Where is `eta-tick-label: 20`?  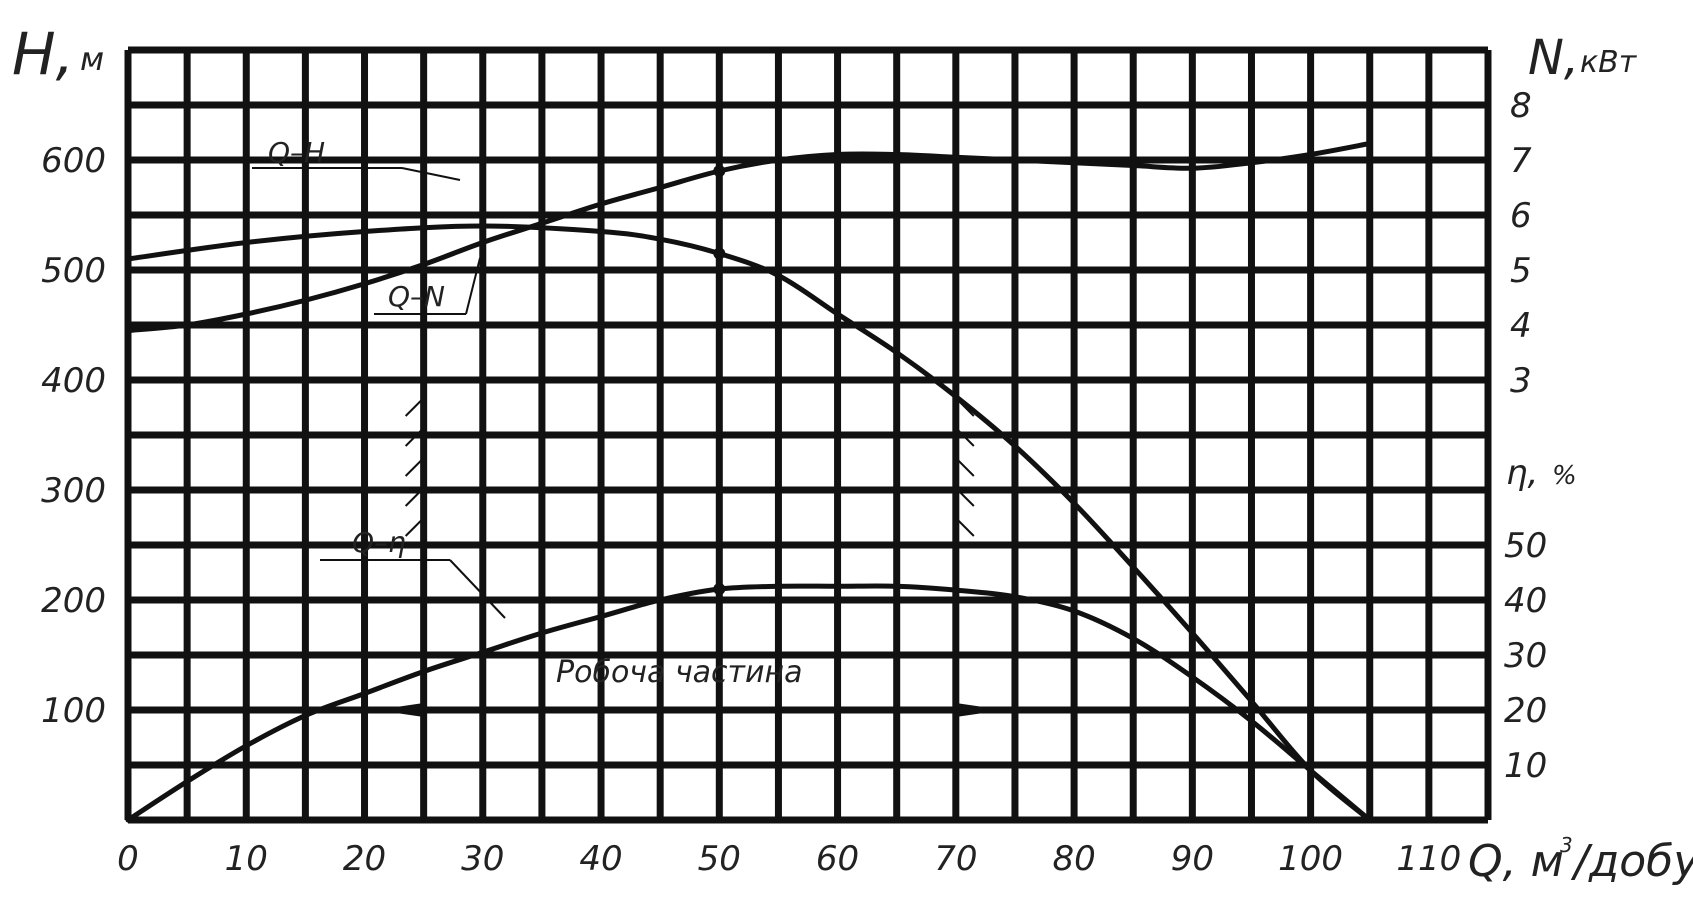 eta-tick-label: 20 is located at coordinates (1525, 711).